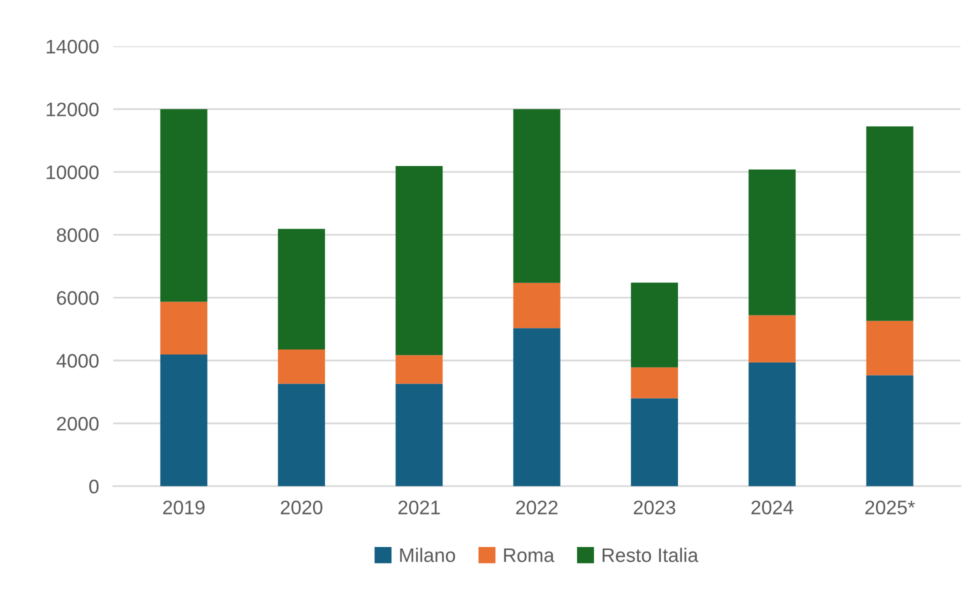 The width and height of the screenshot is (976, 601). What do you see at coordinates (77, 361) in the screenshot?
I see `y-tick-label: 4000` at bounding box center [77, 361].